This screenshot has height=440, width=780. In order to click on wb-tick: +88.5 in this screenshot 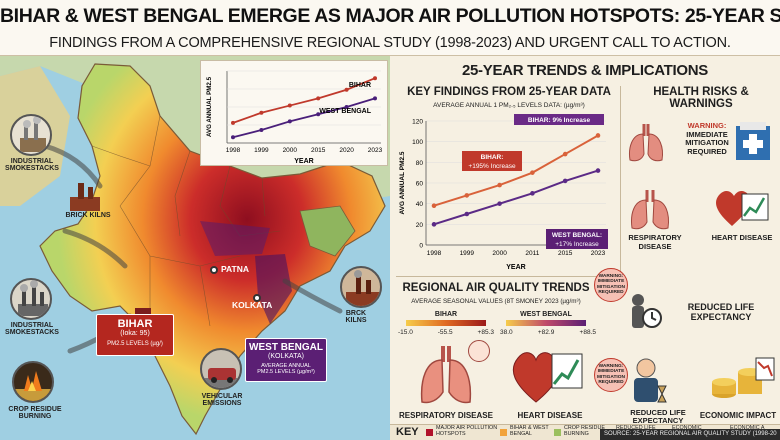, I will do `click(587, 332)`.